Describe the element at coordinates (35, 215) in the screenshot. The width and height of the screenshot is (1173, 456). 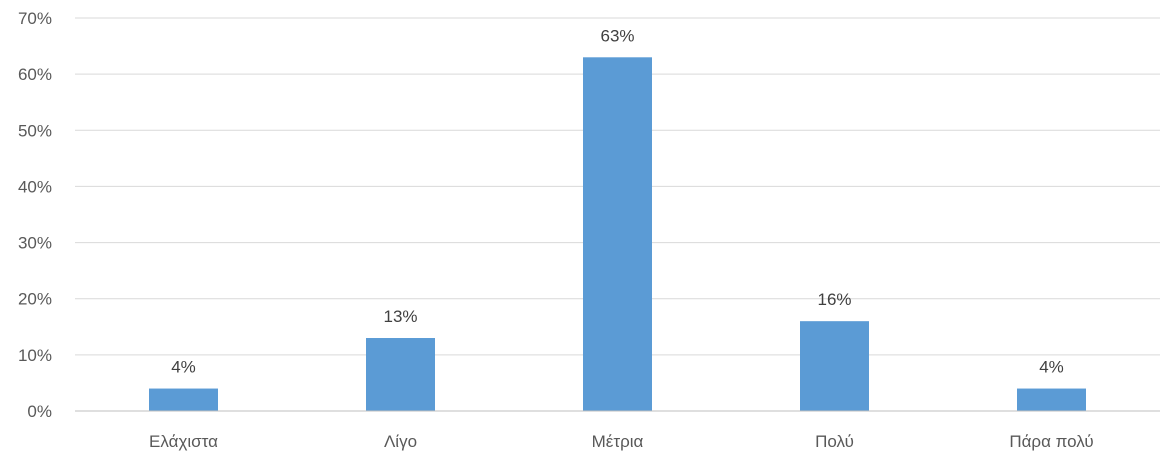
I see `y-axis-tick-labels: 0% 10% 20% 30% 40% 50% 60% 70%` at that location.